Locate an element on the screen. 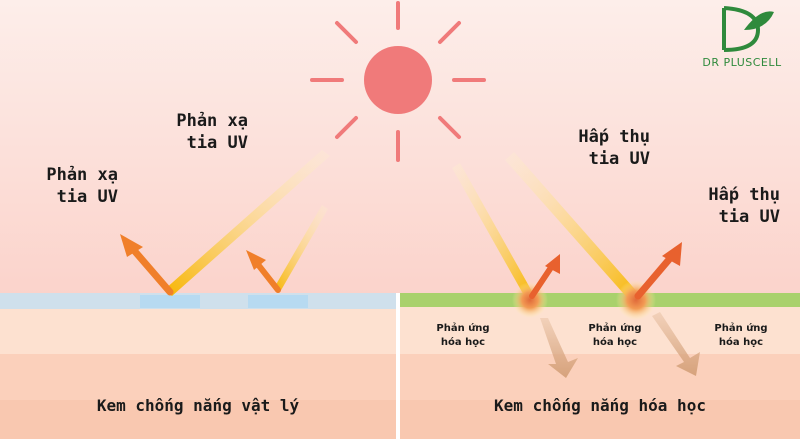 The width and height of the screenshot is (800, 439). caption-chemical-sunscreen: Kem chống nắng hóa học is located at coordinates (600, 405).